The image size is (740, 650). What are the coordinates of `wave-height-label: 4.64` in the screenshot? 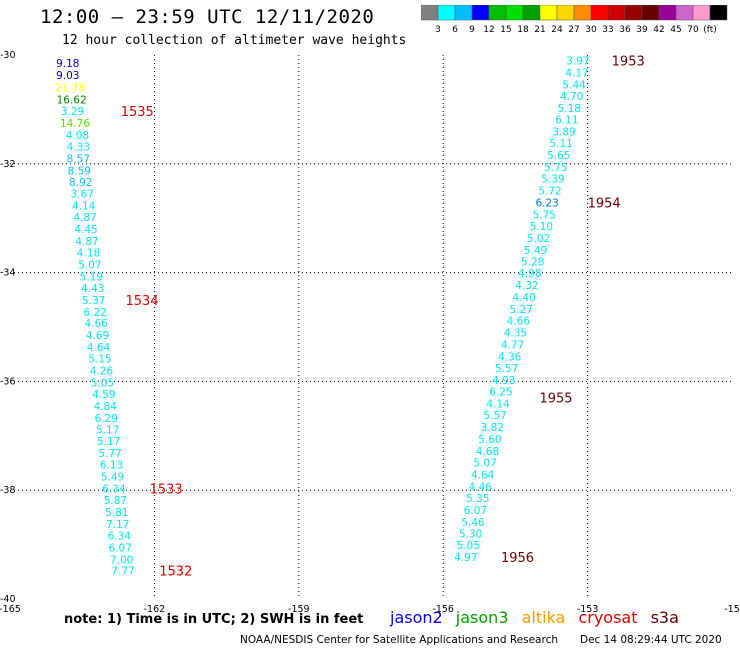 It's located at (483, 475).